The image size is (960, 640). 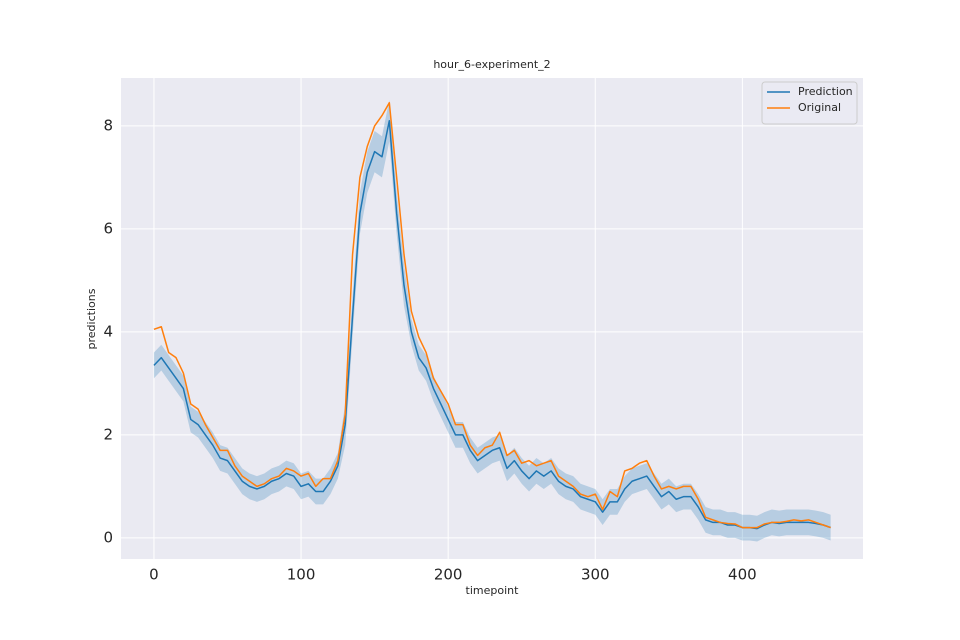 I want to click on legend-label: Prediction, so click(x=825, y=91).